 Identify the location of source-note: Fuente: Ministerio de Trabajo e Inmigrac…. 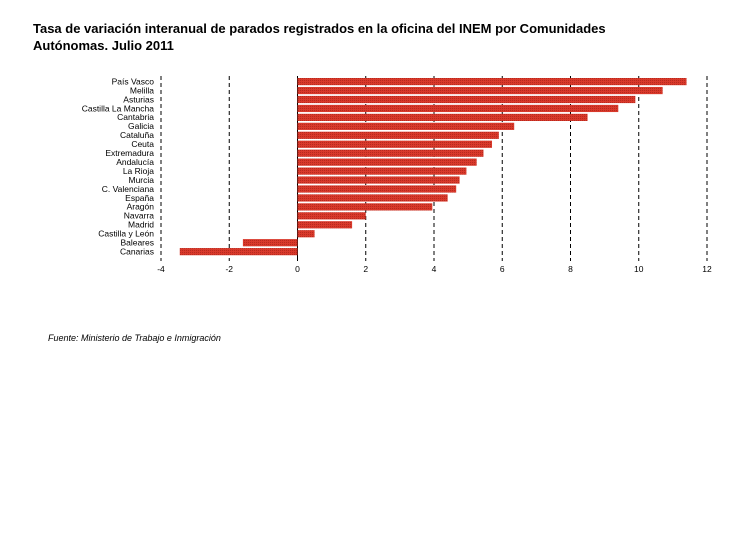
(134, 338).